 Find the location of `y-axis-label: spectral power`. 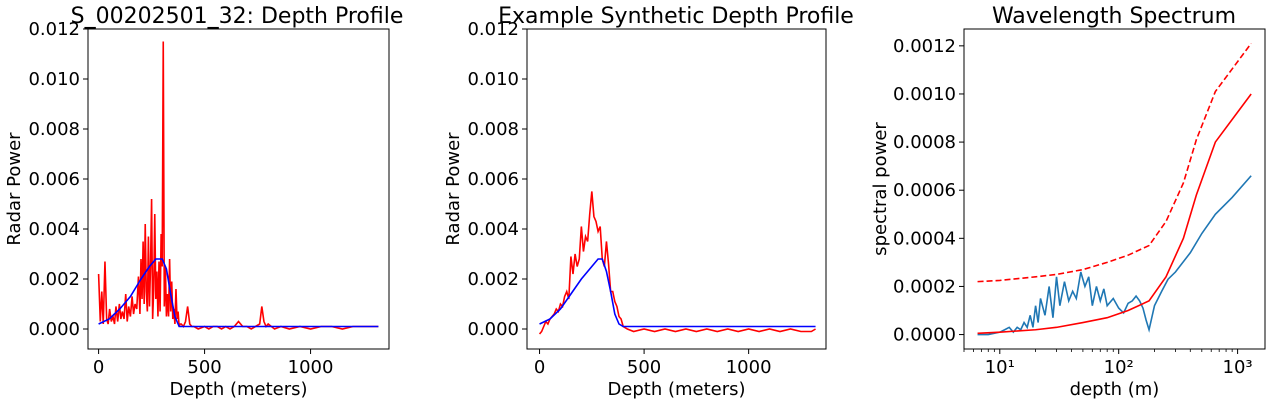

y-axis-label: spectral power is located at coordinates (880, 189).